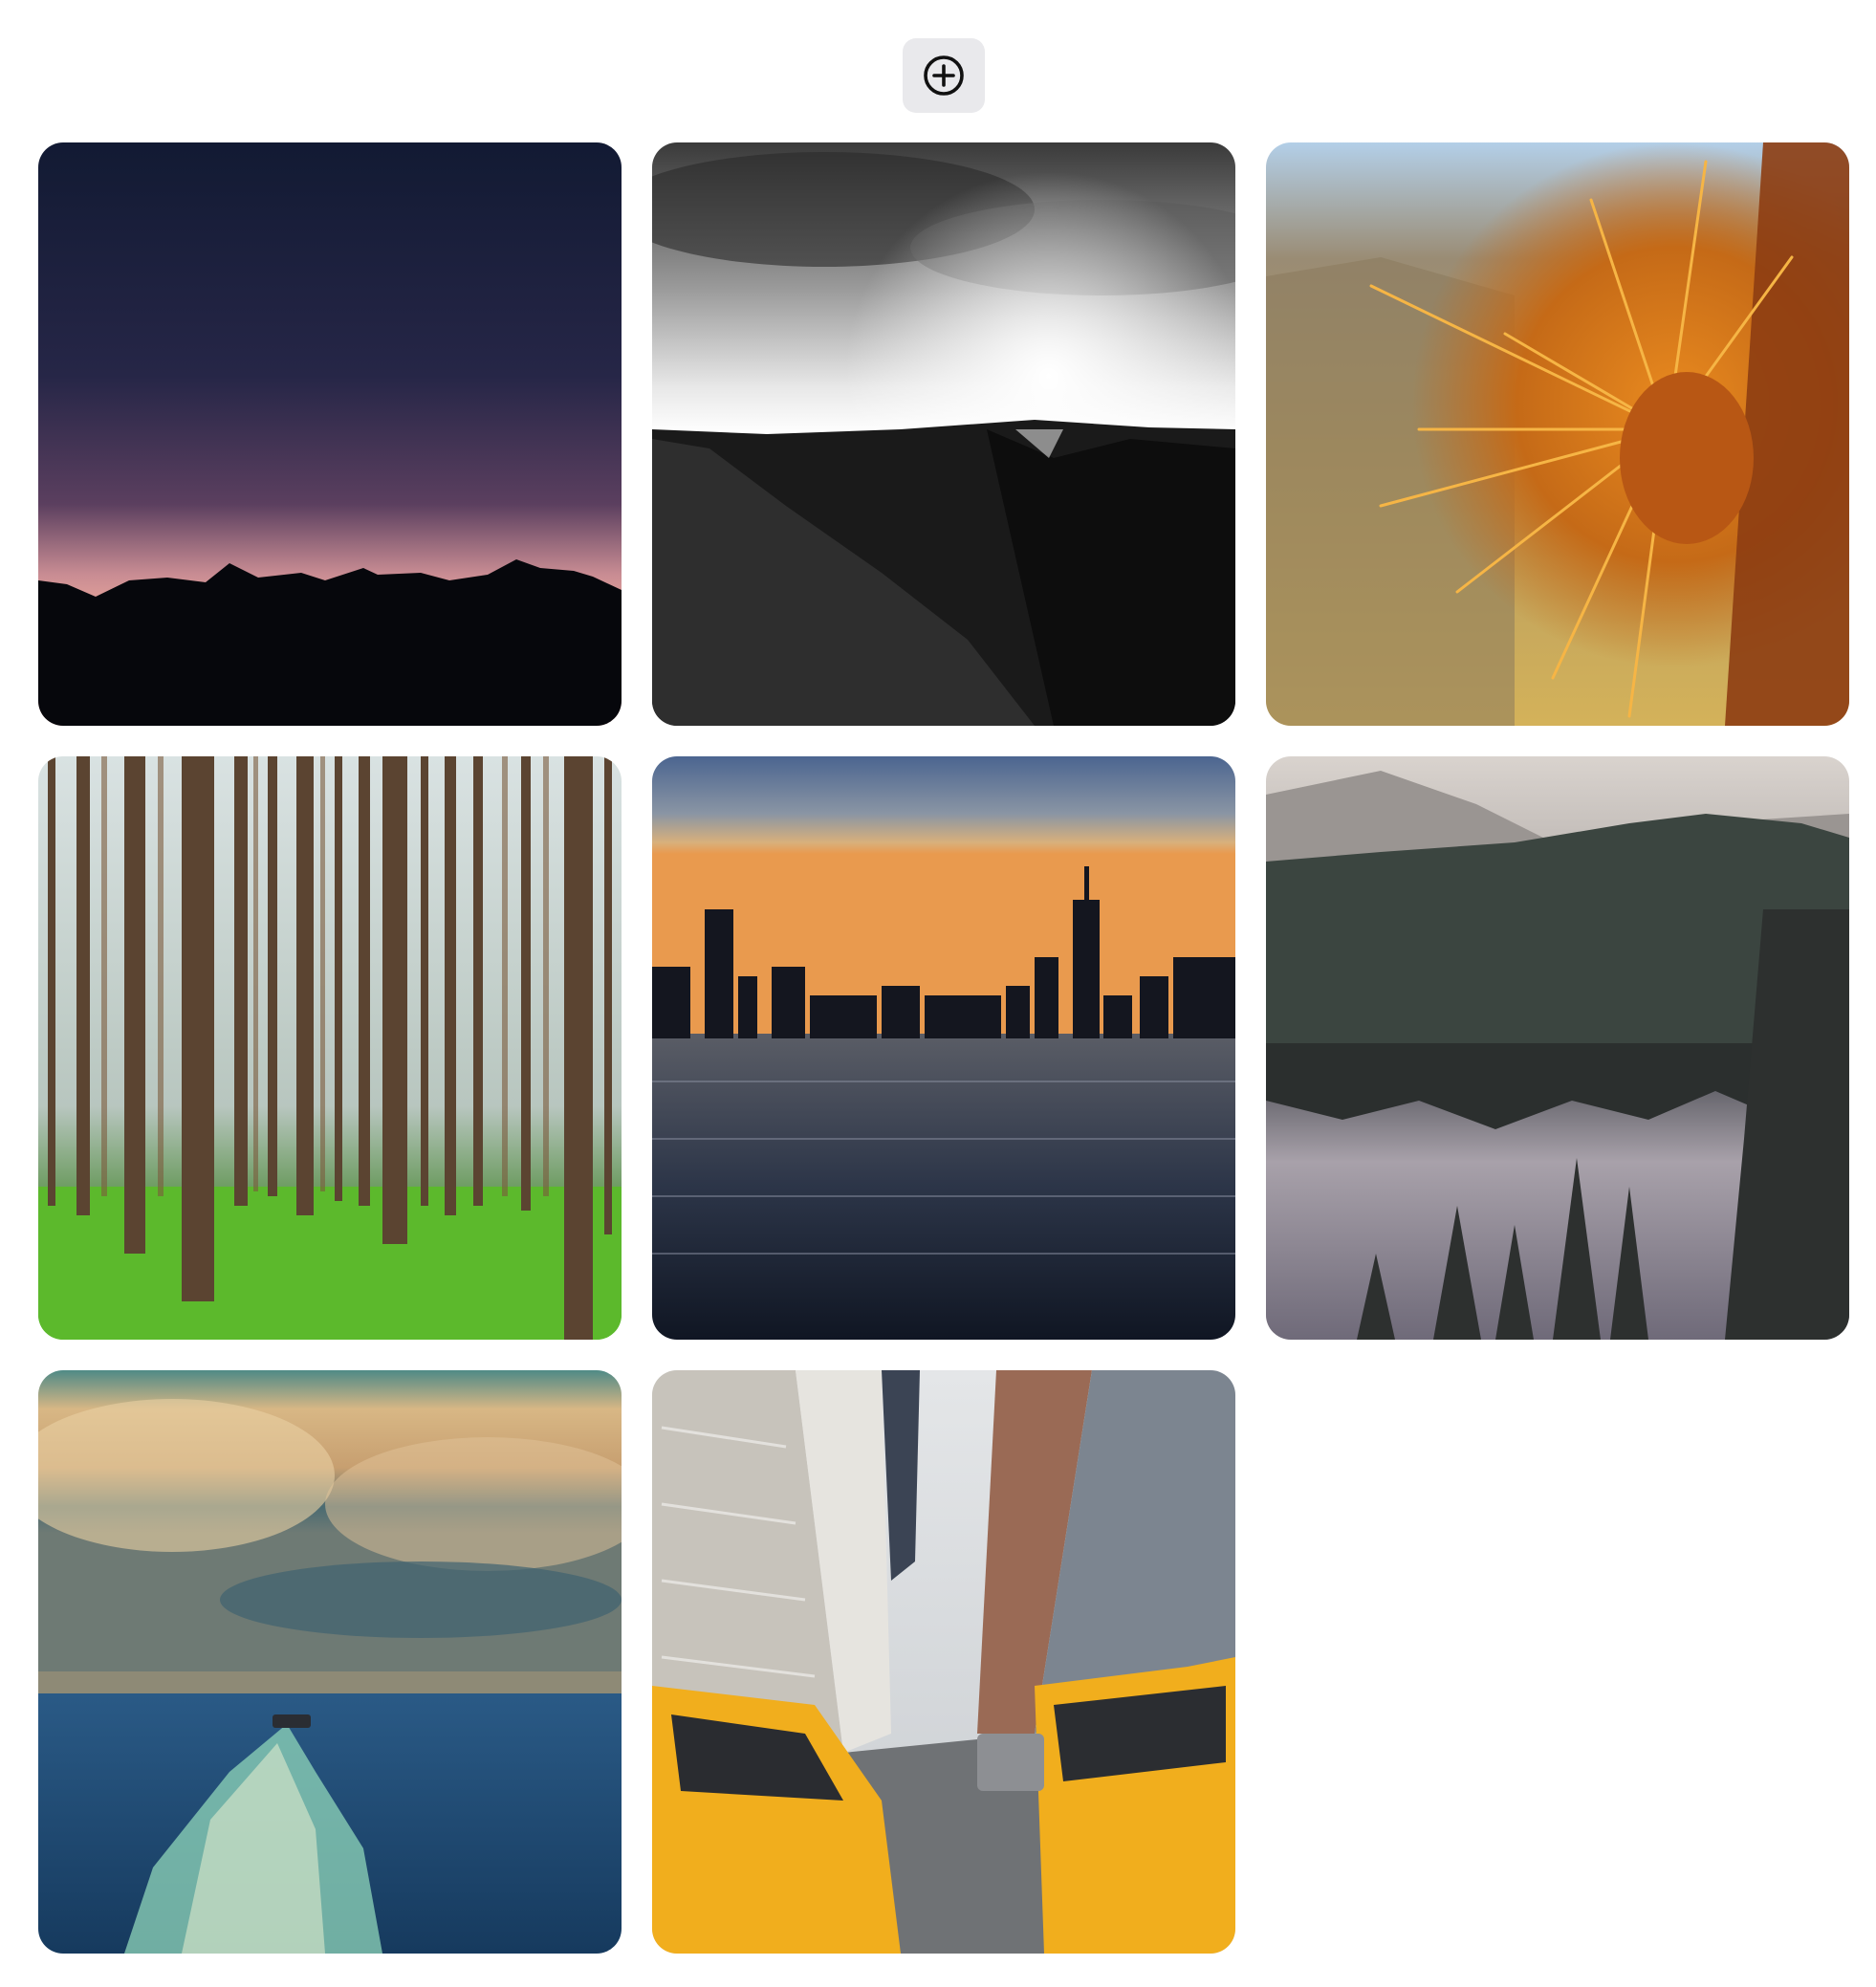  I want to click on add-photo-button, so click(944, 75).